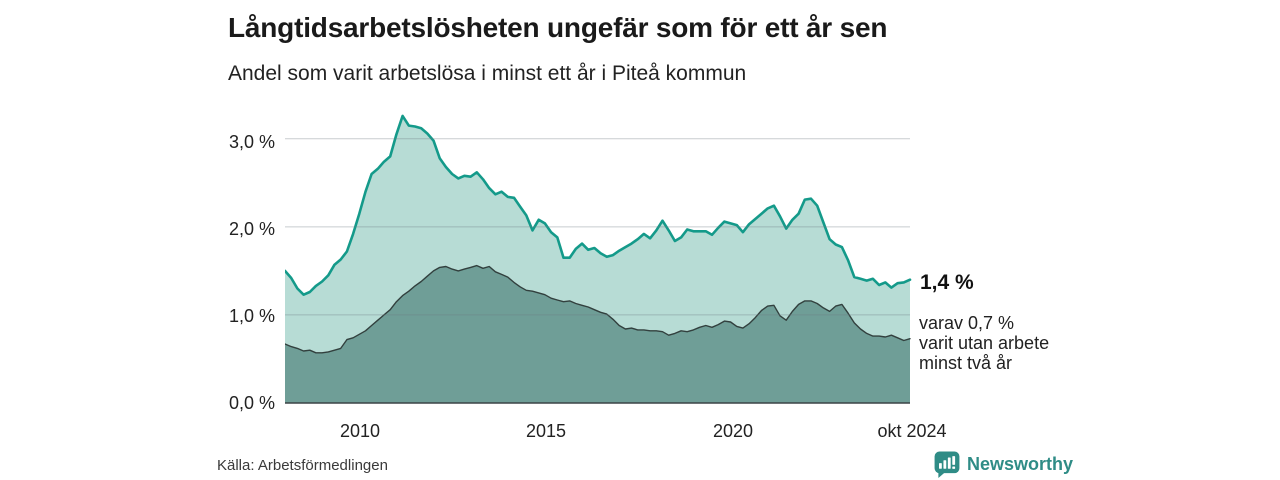  Describe the element at coordinates (947, 282) in the screenshot. I see `end-value-label: 1,4 %` at that location.